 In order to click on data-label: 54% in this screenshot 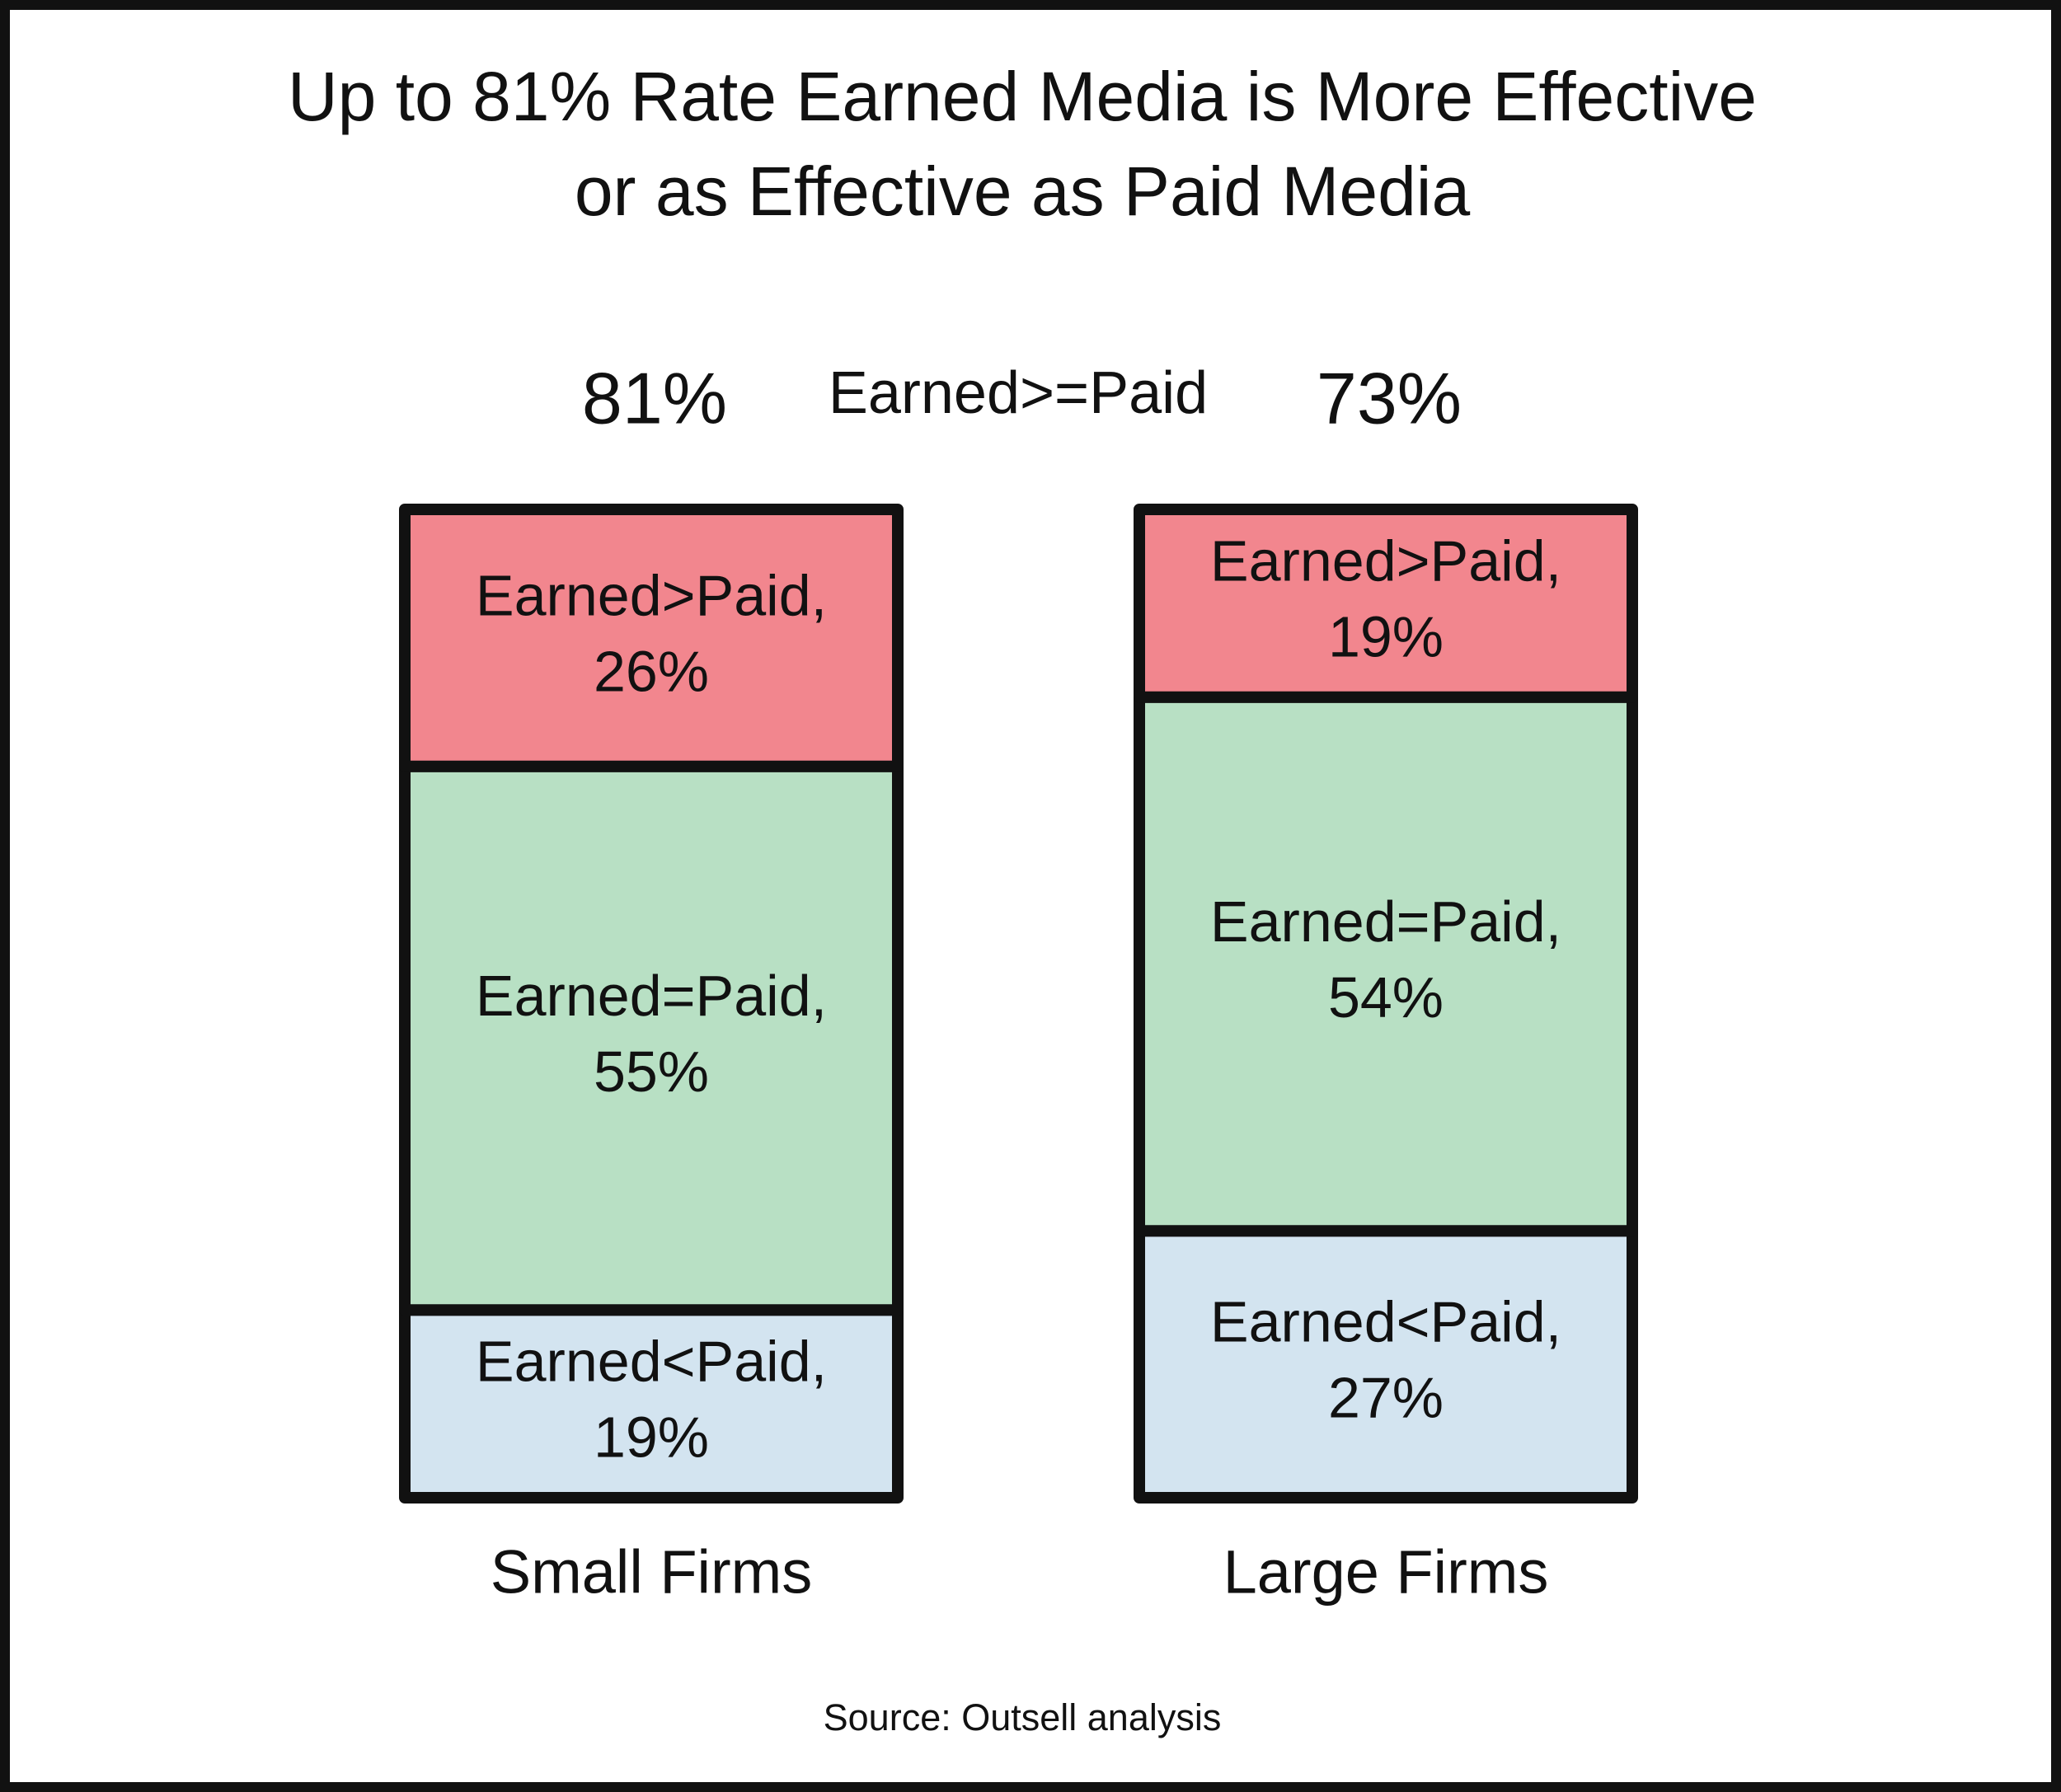, I will do `click(1386, 997)`.